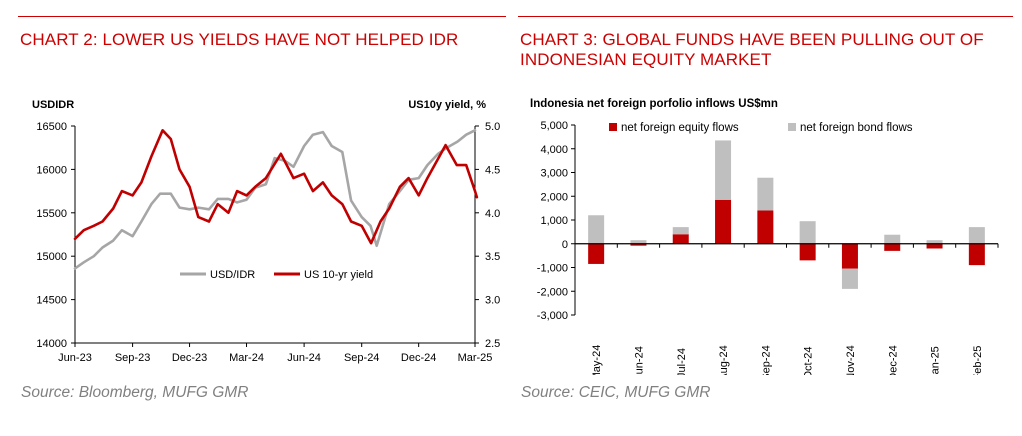 The image size is (1022, 436). What do you see at coordinates (51, 301) in the screenshot?
I see `left-y-tick-label: 14500` at bounding box center [51, 301].